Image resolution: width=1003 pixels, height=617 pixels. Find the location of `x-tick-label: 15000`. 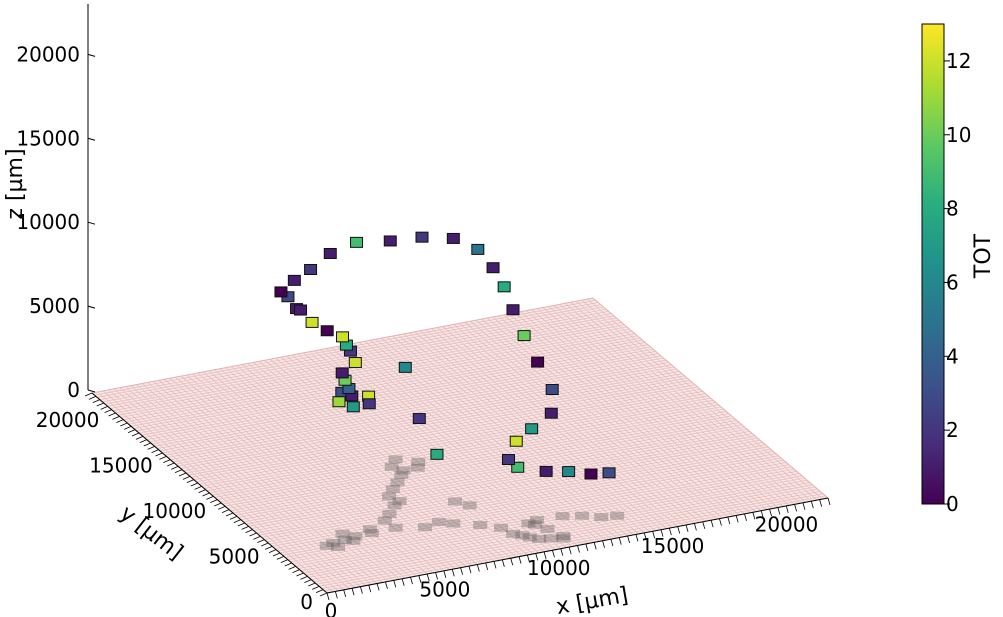

x-tick-label: 15000 is located at coordinates (673, 546).